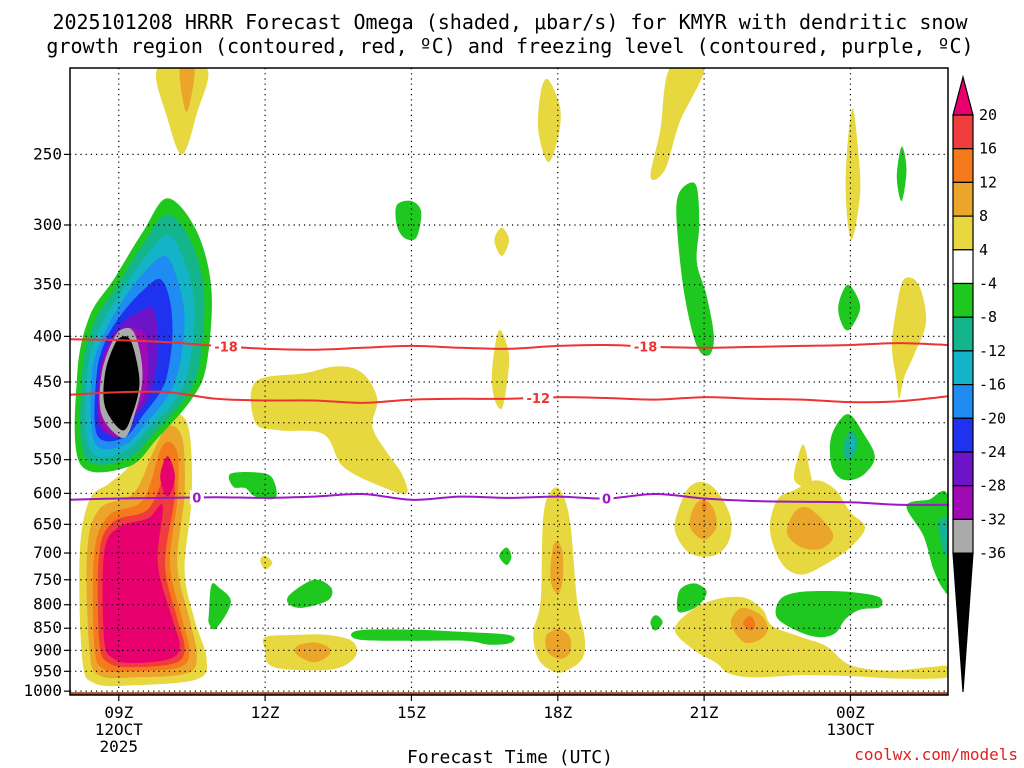 The width and height of the screenshot is (1024, 768). What do you see at coordinates (119, 729) in the screenshot?
I see `x-tick-date: 12OCT` at bounding box center [119, 729].